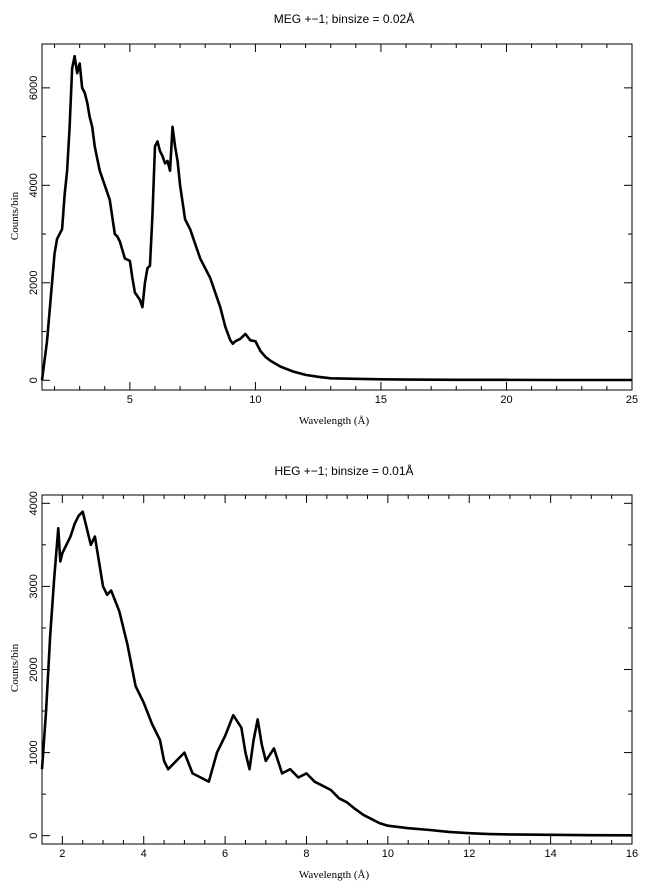  I want to click on meg-x-tick-label: 25, so click(632, 400).